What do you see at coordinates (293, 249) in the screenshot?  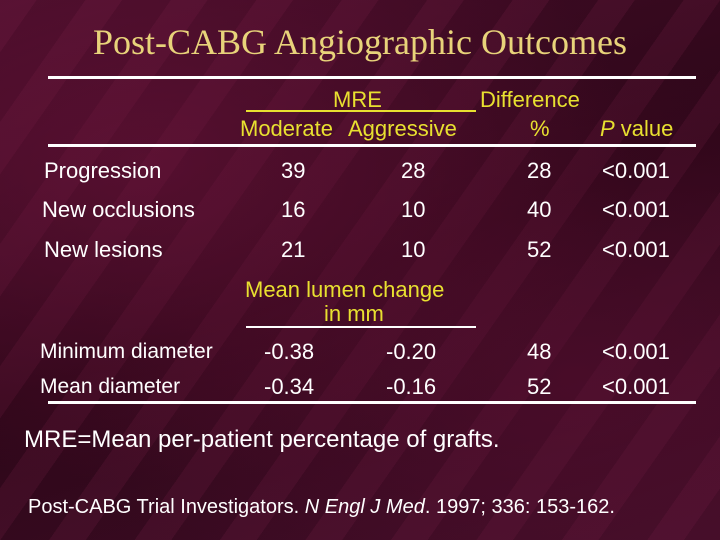 I see `row-moderate: 21` at bounding box center [293, 249].